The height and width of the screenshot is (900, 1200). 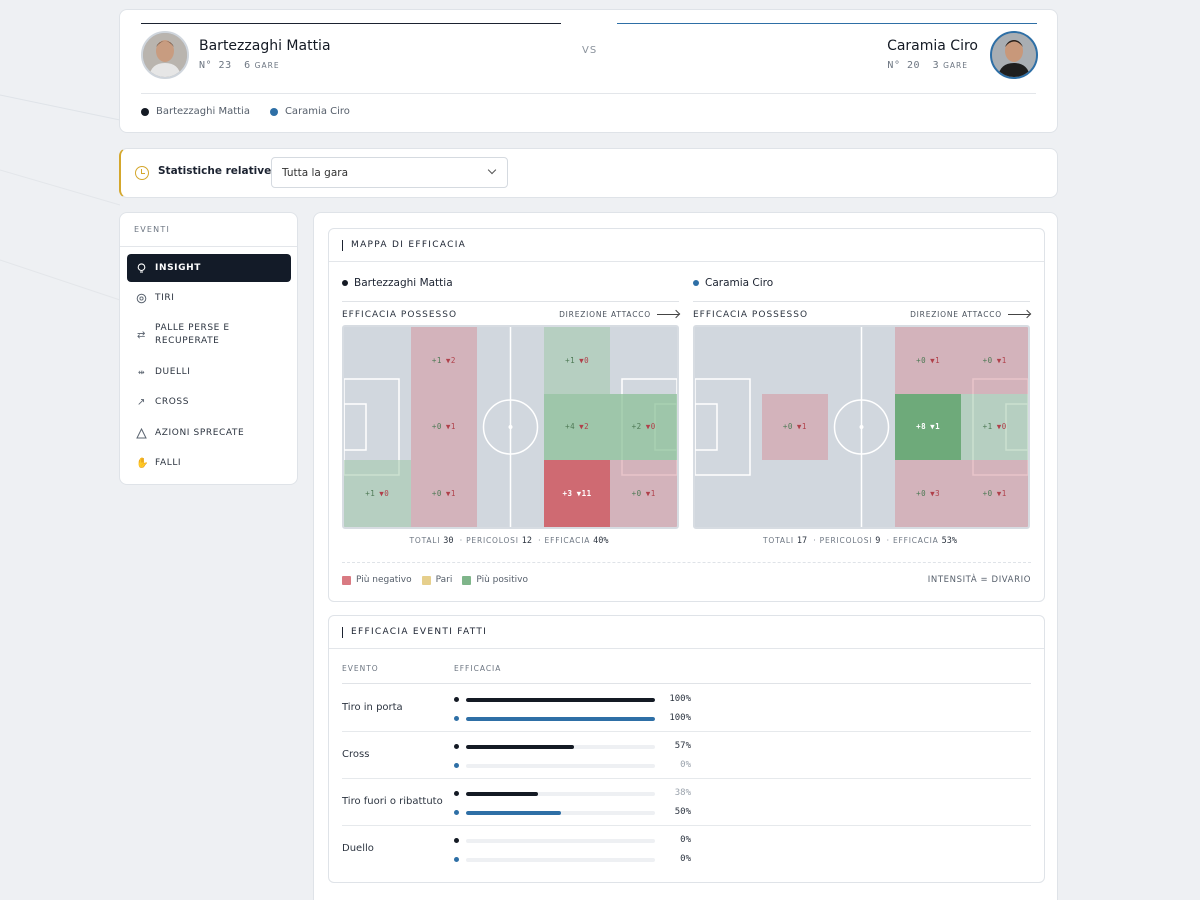 What do you see at coordinates (309, 111) in the screenshot?
I see `legend-player2: Caramia Ciro` at bounding box center [309, 111].